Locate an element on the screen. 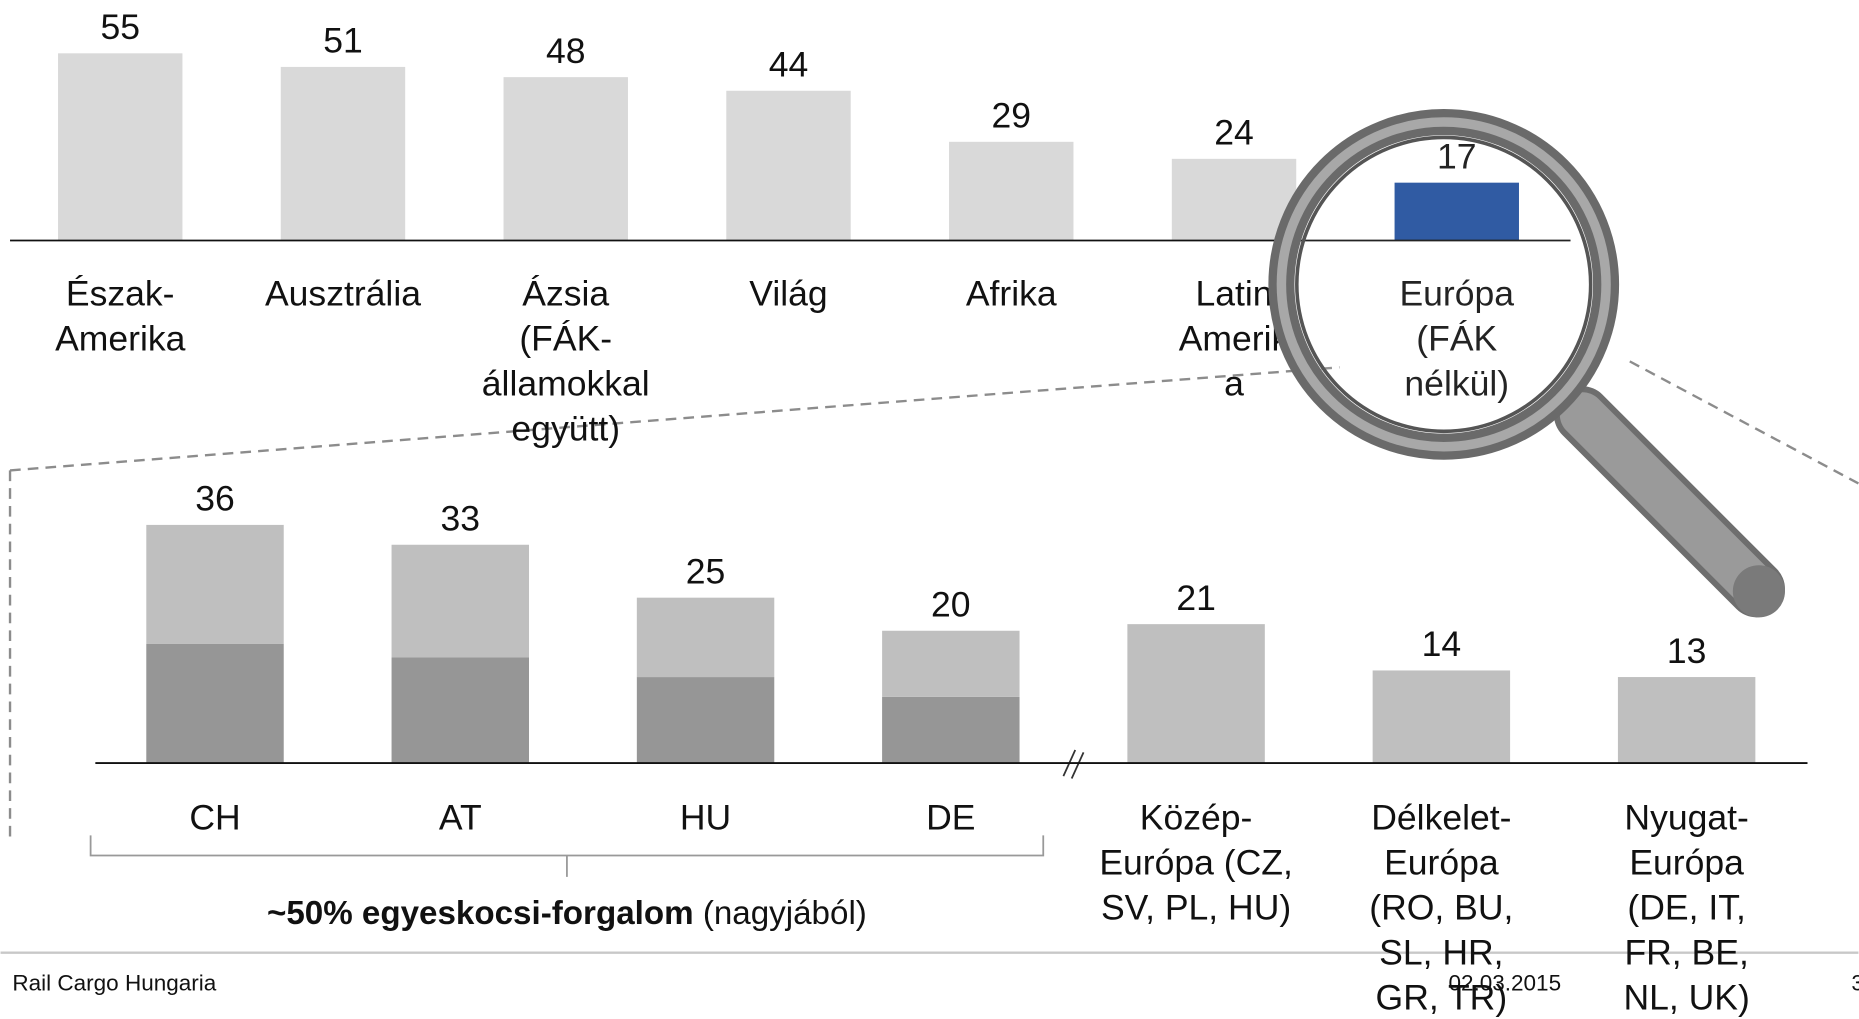 The image size is (1859, 1019). value-label: 55 is located at coordinates (120, 27).